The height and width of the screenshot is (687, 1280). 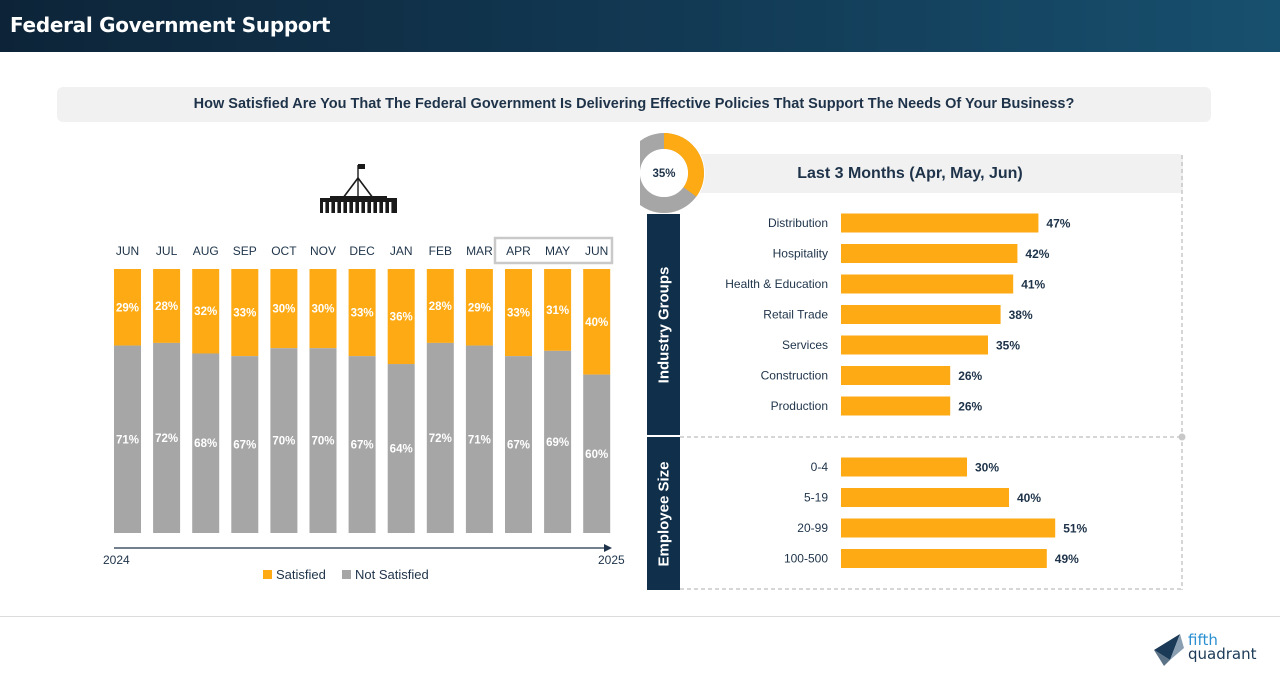 What do you see at coordinates (608, 548) in the screenshot?
I see `timeline-arrow-icon` at bounding box center [608, 548].